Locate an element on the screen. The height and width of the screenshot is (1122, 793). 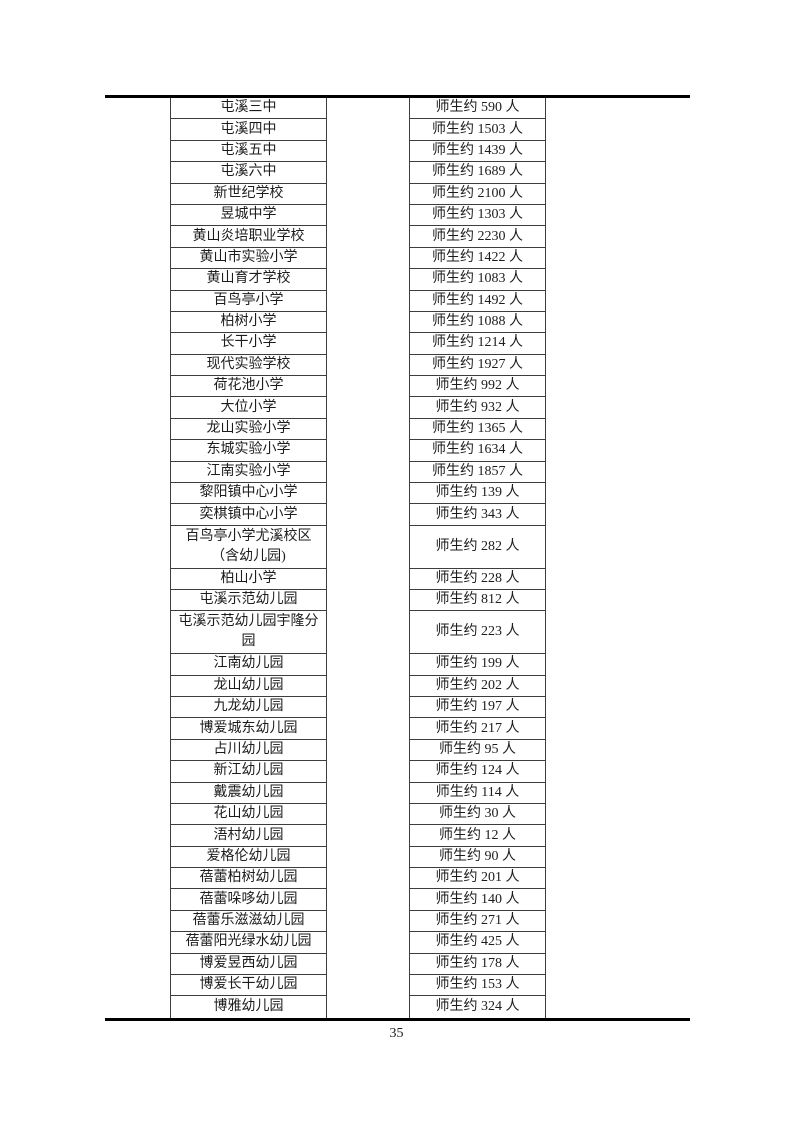
table-row: 屯溪六中 师生约 1689 人 is located at coordinates (397, 173).